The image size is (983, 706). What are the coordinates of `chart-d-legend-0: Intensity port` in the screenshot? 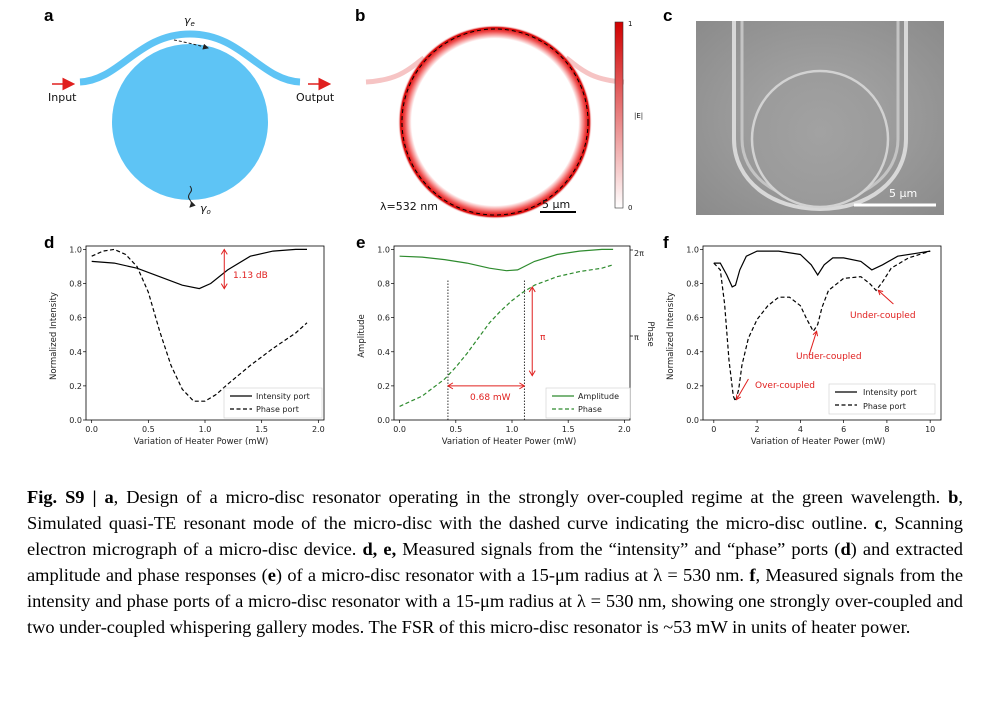 It's located at (283, 396).